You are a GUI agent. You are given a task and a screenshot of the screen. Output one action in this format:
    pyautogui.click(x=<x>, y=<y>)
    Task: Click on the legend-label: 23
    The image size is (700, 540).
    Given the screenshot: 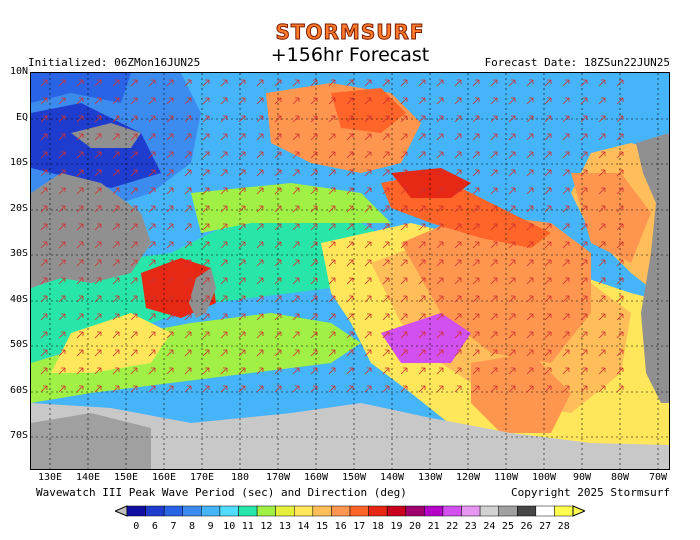 What is the action you would take?
    pyautogui.click(x=471, y=526)
    